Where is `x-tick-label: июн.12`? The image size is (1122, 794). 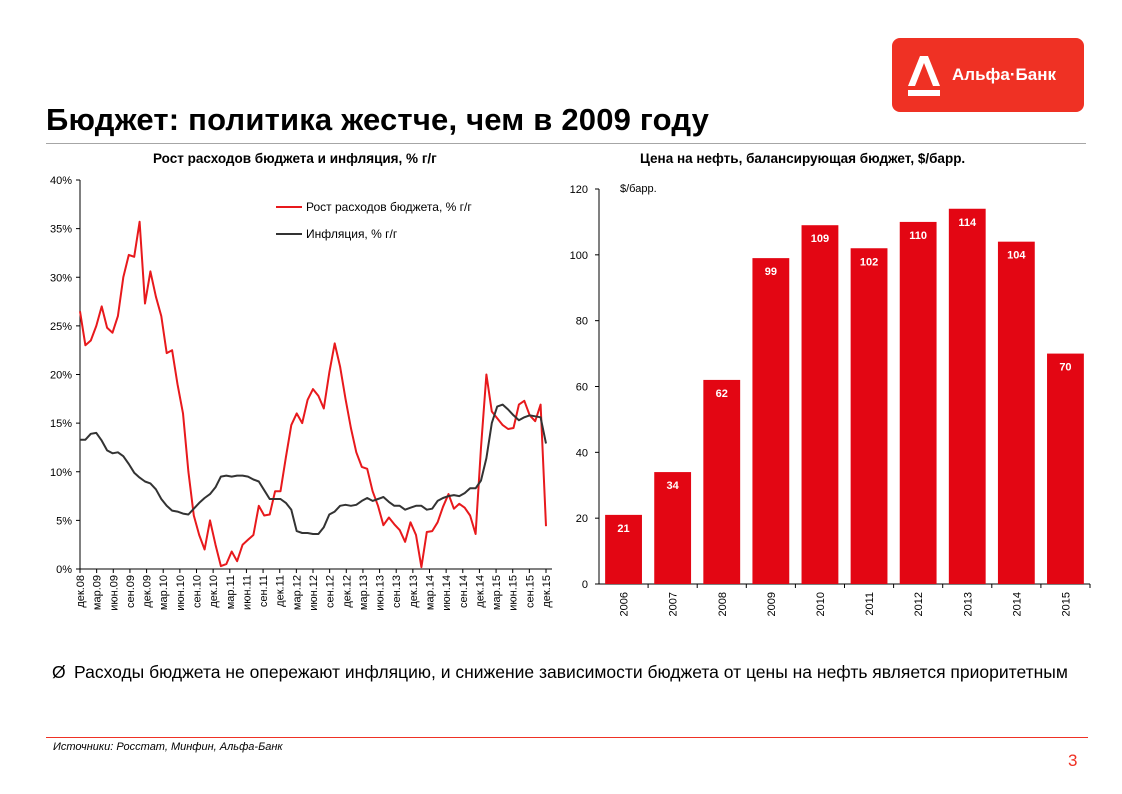
x-tick-label: июн.12 is located at coordinates (314, 593).